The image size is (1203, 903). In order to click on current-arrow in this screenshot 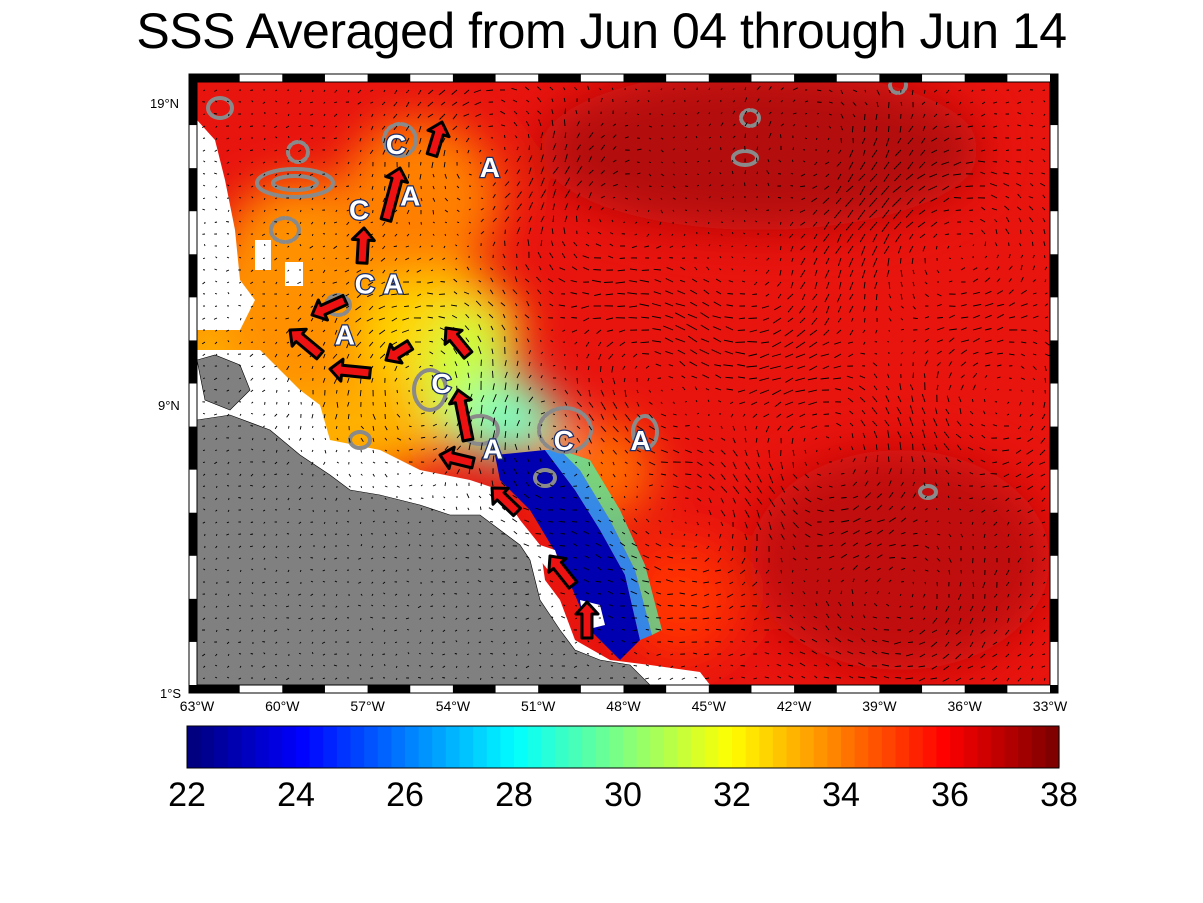, I will do `click(457, 458)`.